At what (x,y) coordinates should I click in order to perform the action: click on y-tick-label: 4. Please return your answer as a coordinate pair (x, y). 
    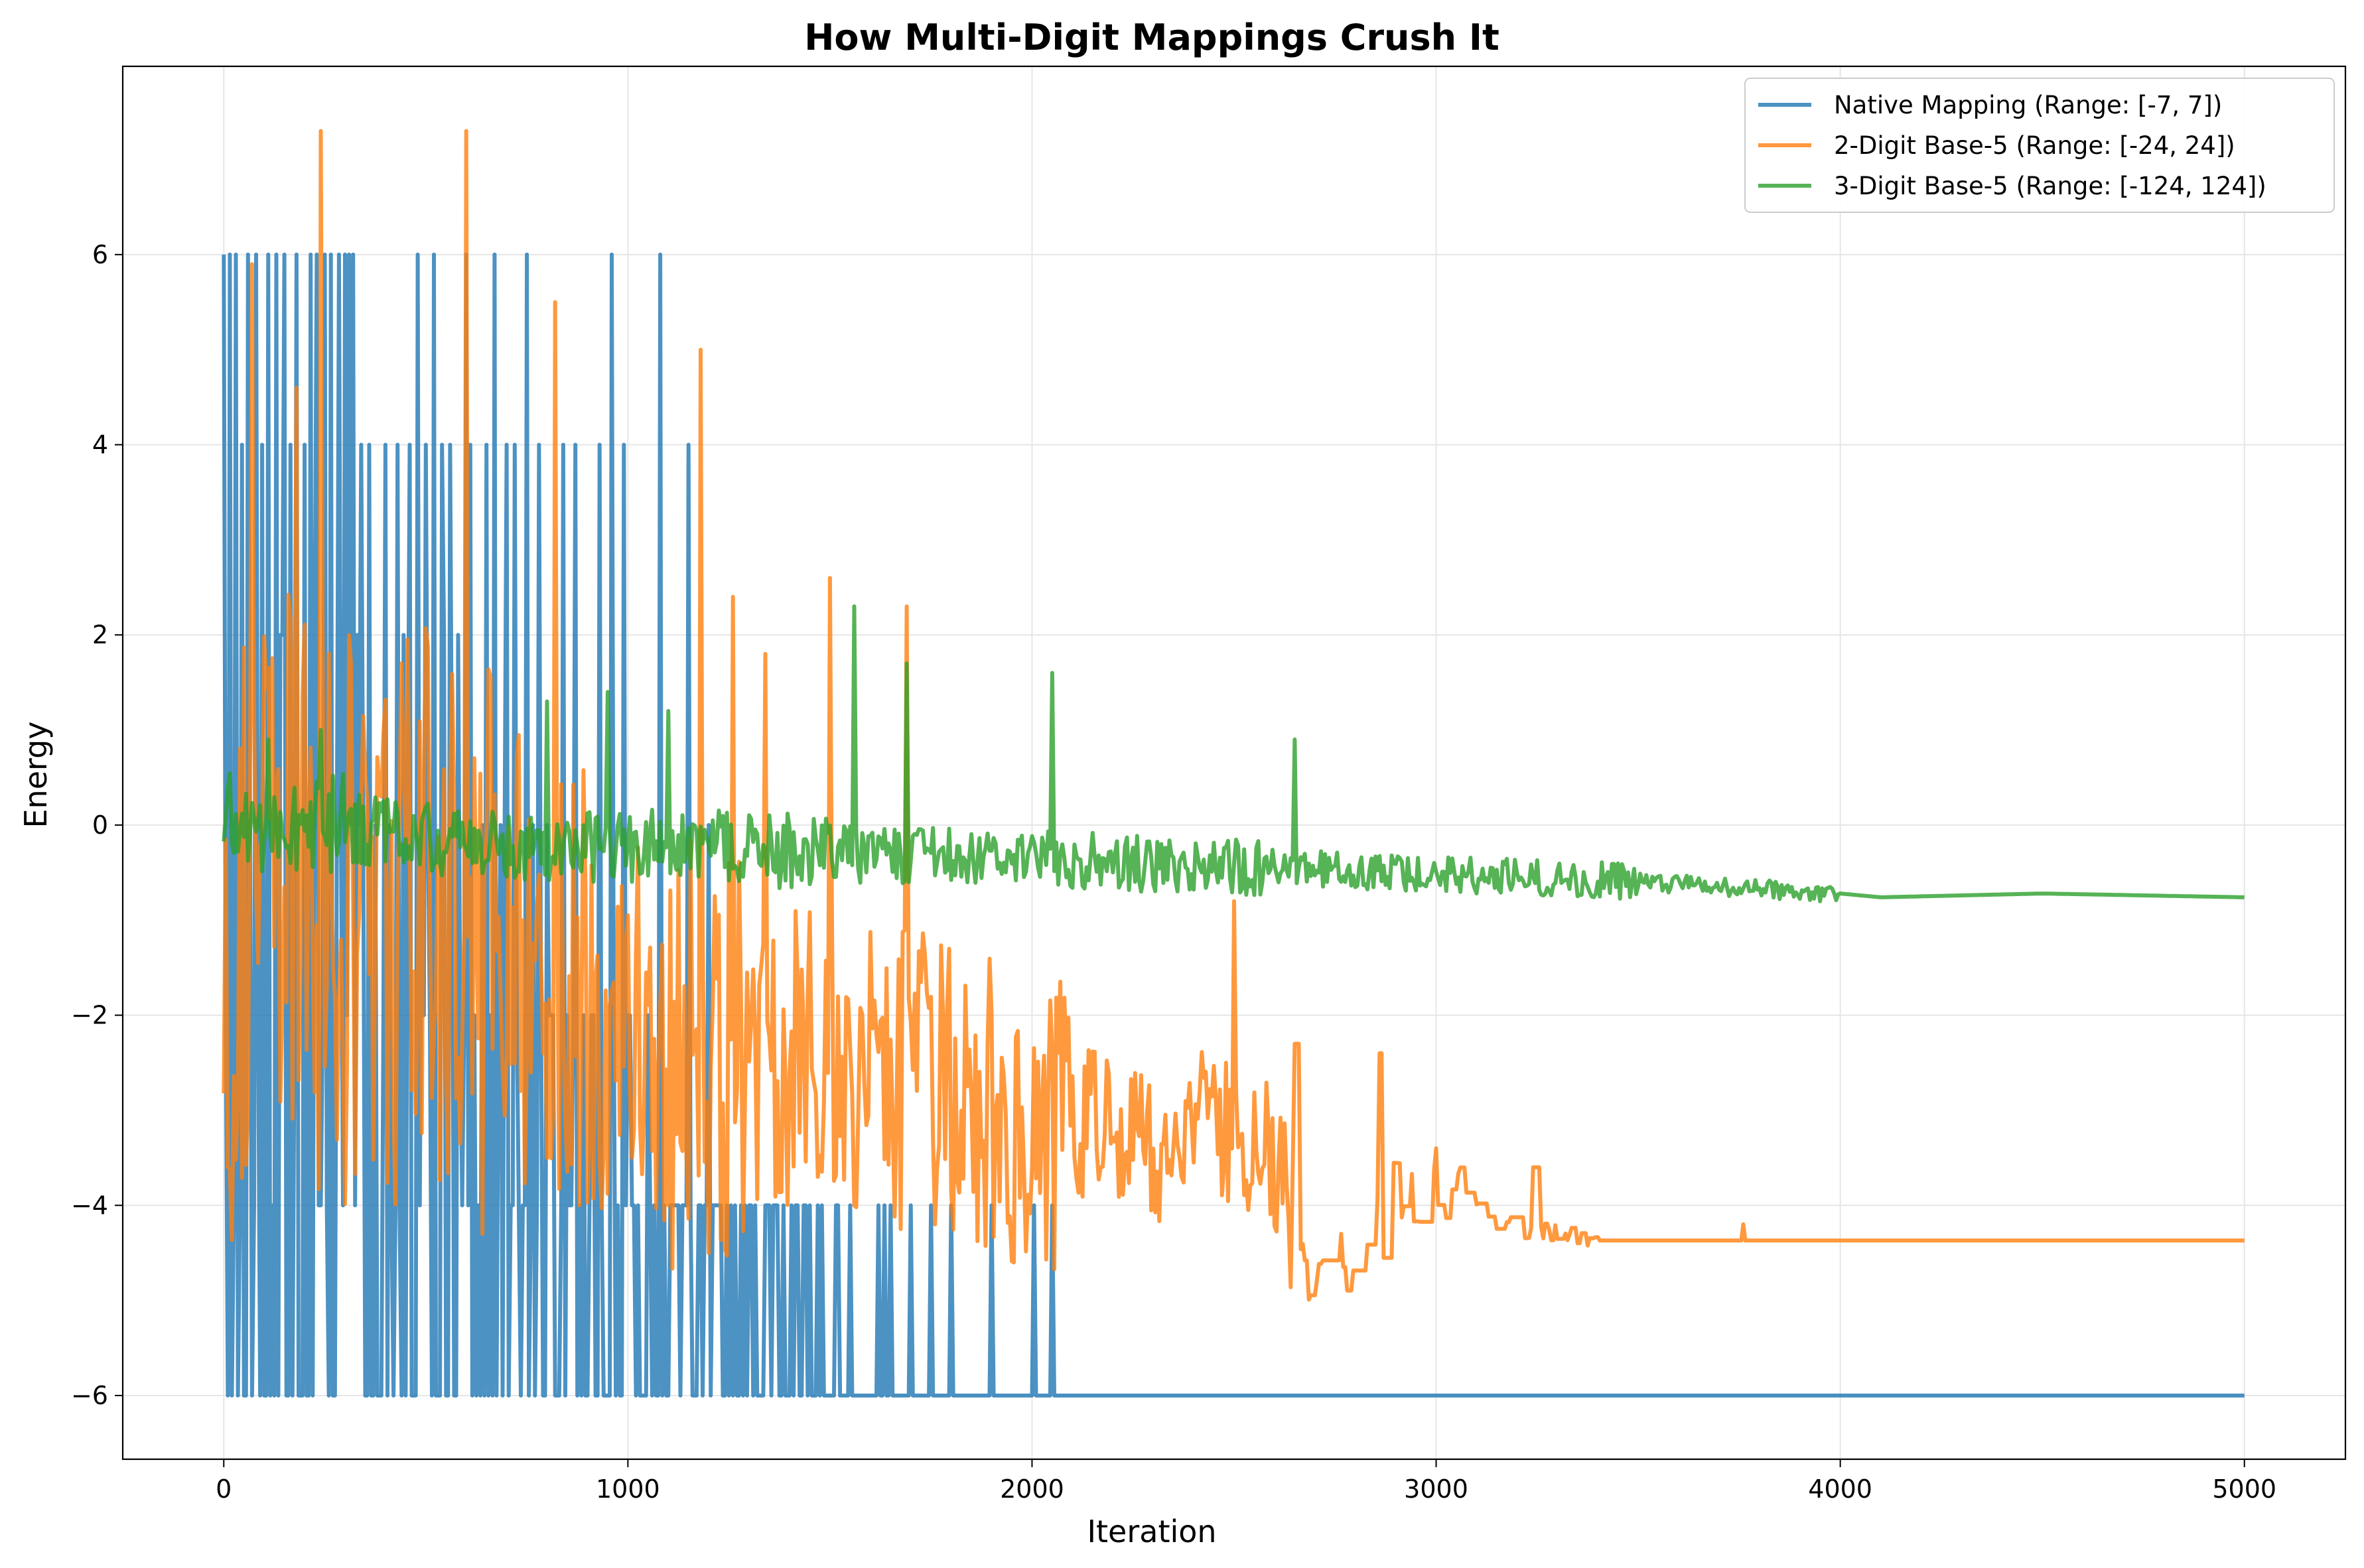
    Looking at the image, I should click on (100, 445).